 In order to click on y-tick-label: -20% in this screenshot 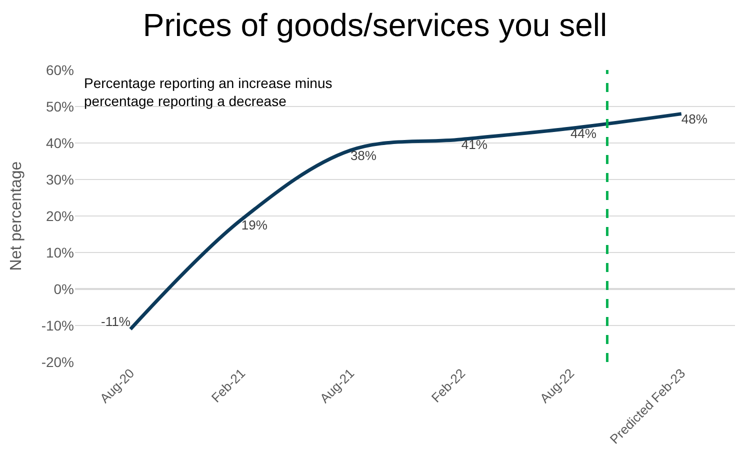, I will do `click(57, 362)`.